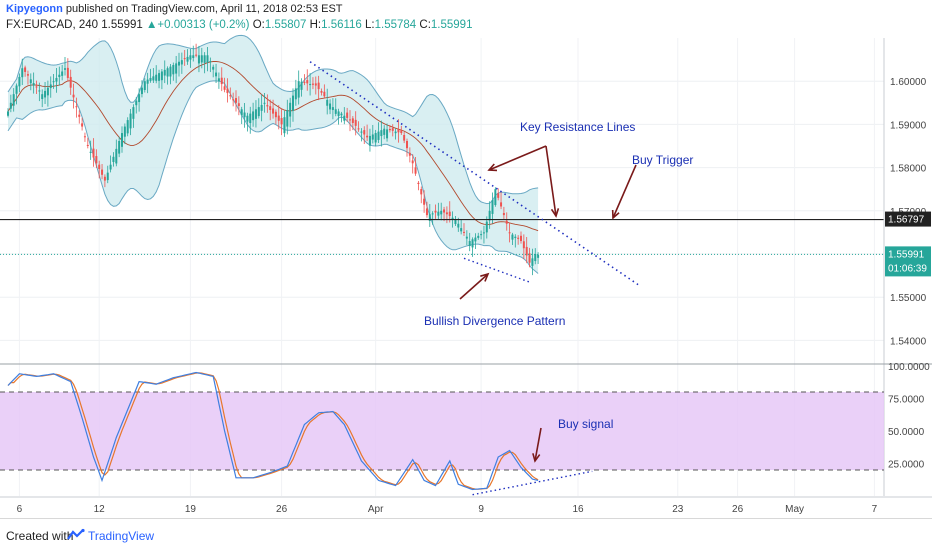 Image resolution: width=932 pixels, height=551 pixels. I want to click on author-name: Kipyegonn, so click(34, 9).